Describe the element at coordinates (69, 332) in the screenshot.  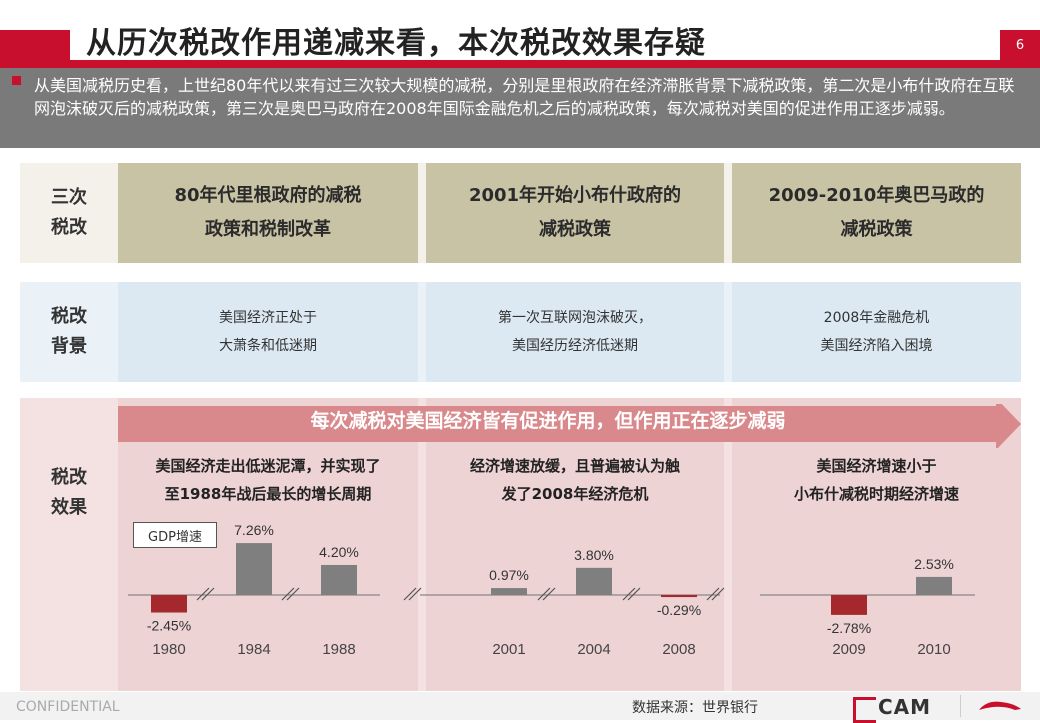
I see `background-row-label: 税改 背景` at that location.